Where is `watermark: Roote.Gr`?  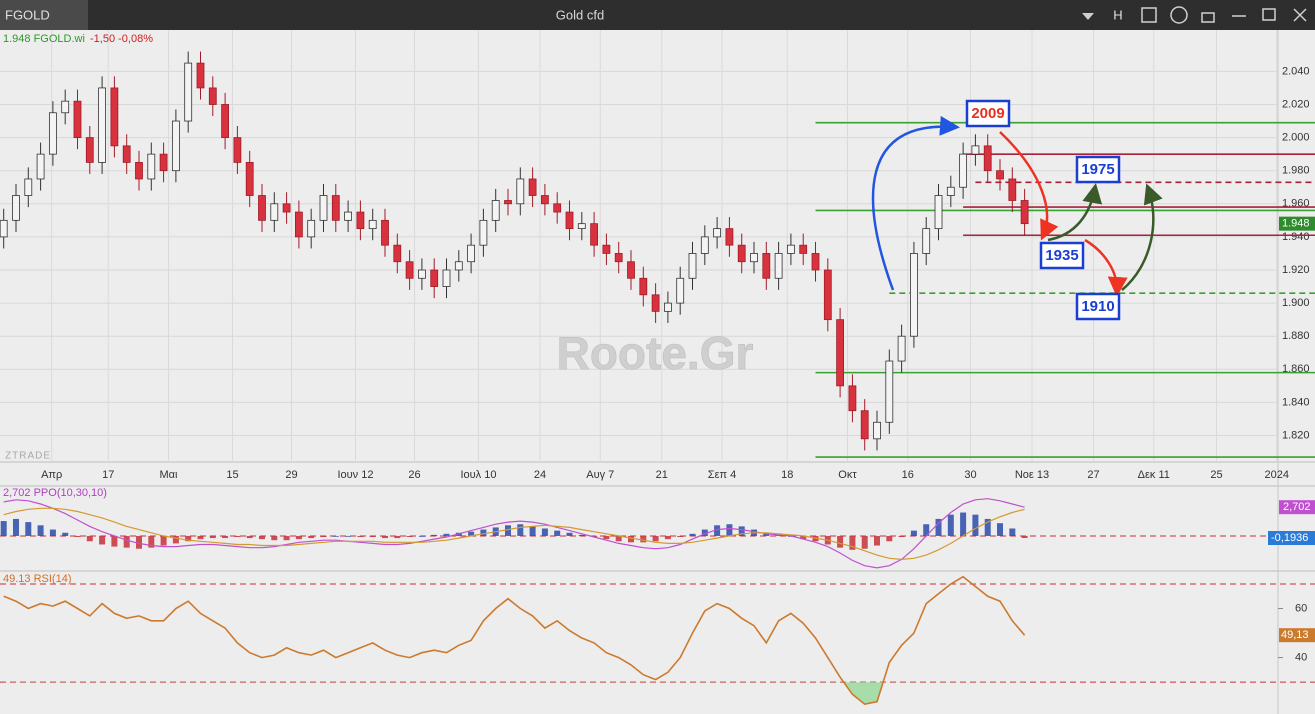 watermark: Roote.Gr is located at coordinates (655, 353).